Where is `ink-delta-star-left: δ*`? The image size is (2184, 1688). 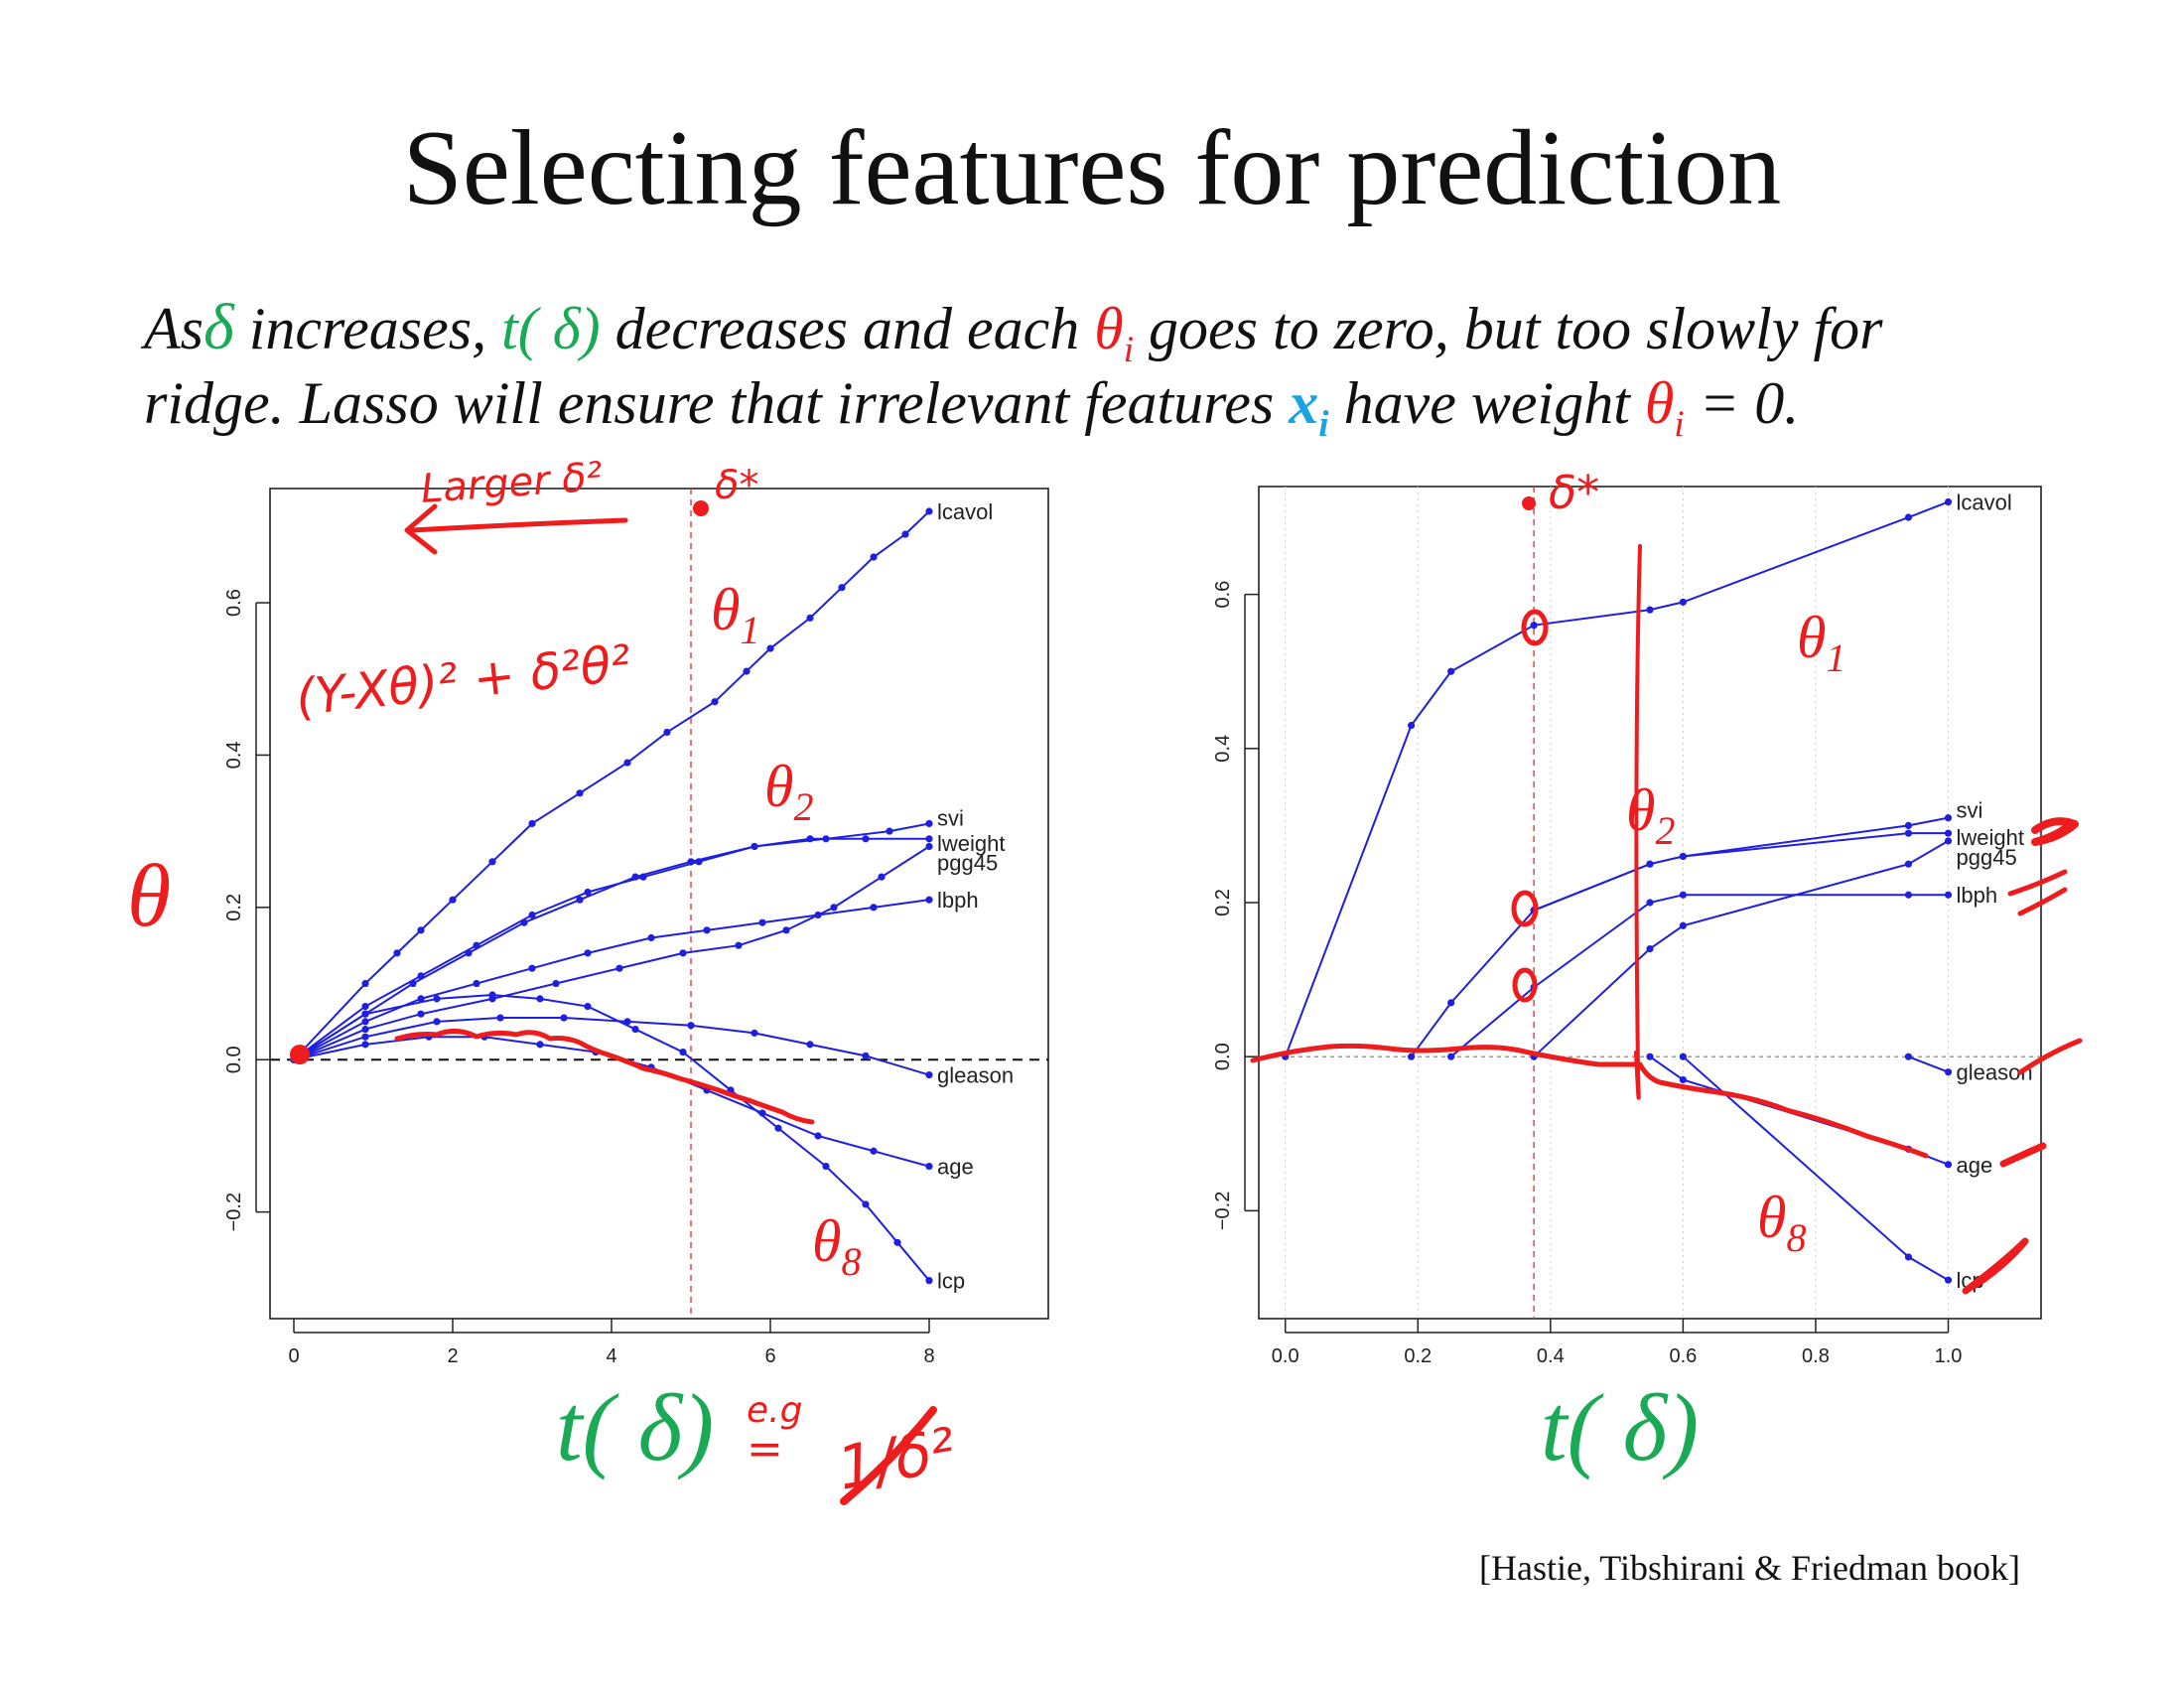 ink-delta-star-left: δ* is located at coordinates (736, 485).